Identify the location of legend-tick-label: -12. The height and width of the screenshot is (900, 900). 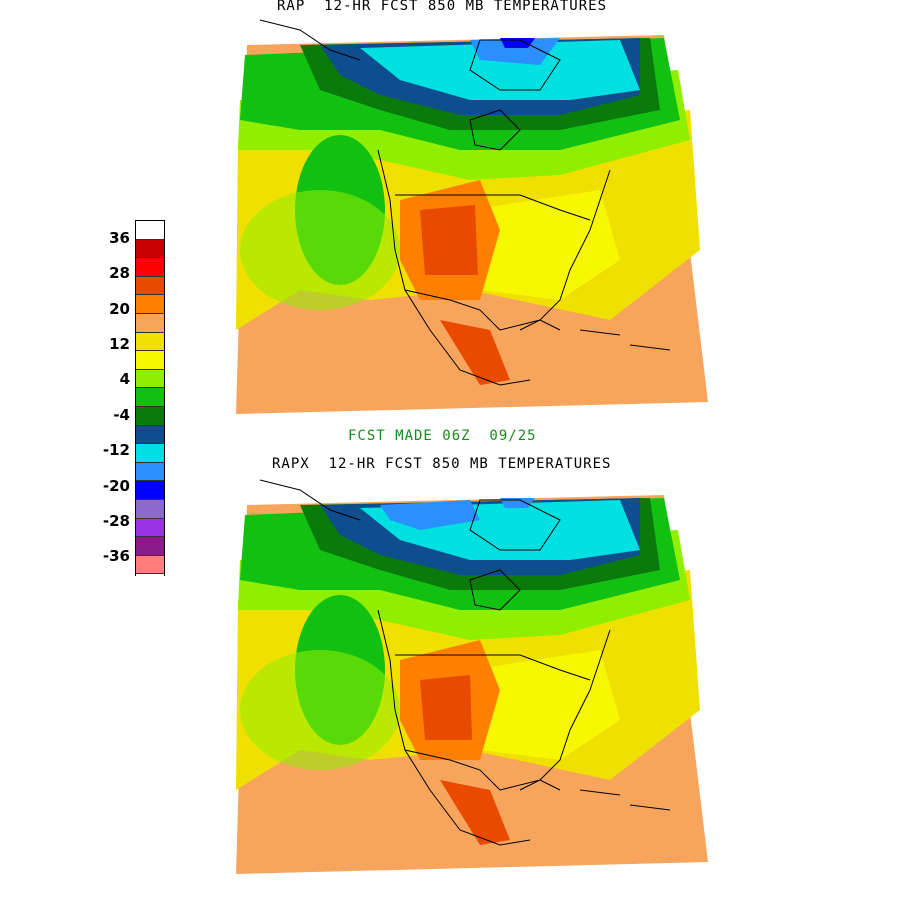
(116, 450).